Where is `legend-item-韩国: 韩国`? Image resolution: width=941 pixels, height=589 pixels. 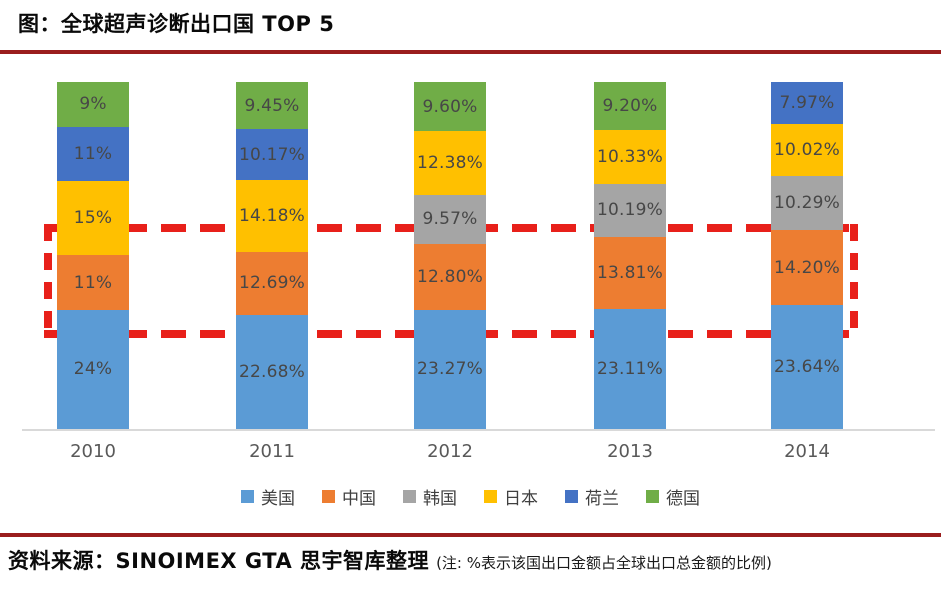 legend-item-韩国: 韩国 is located at coordinates (430, 496).